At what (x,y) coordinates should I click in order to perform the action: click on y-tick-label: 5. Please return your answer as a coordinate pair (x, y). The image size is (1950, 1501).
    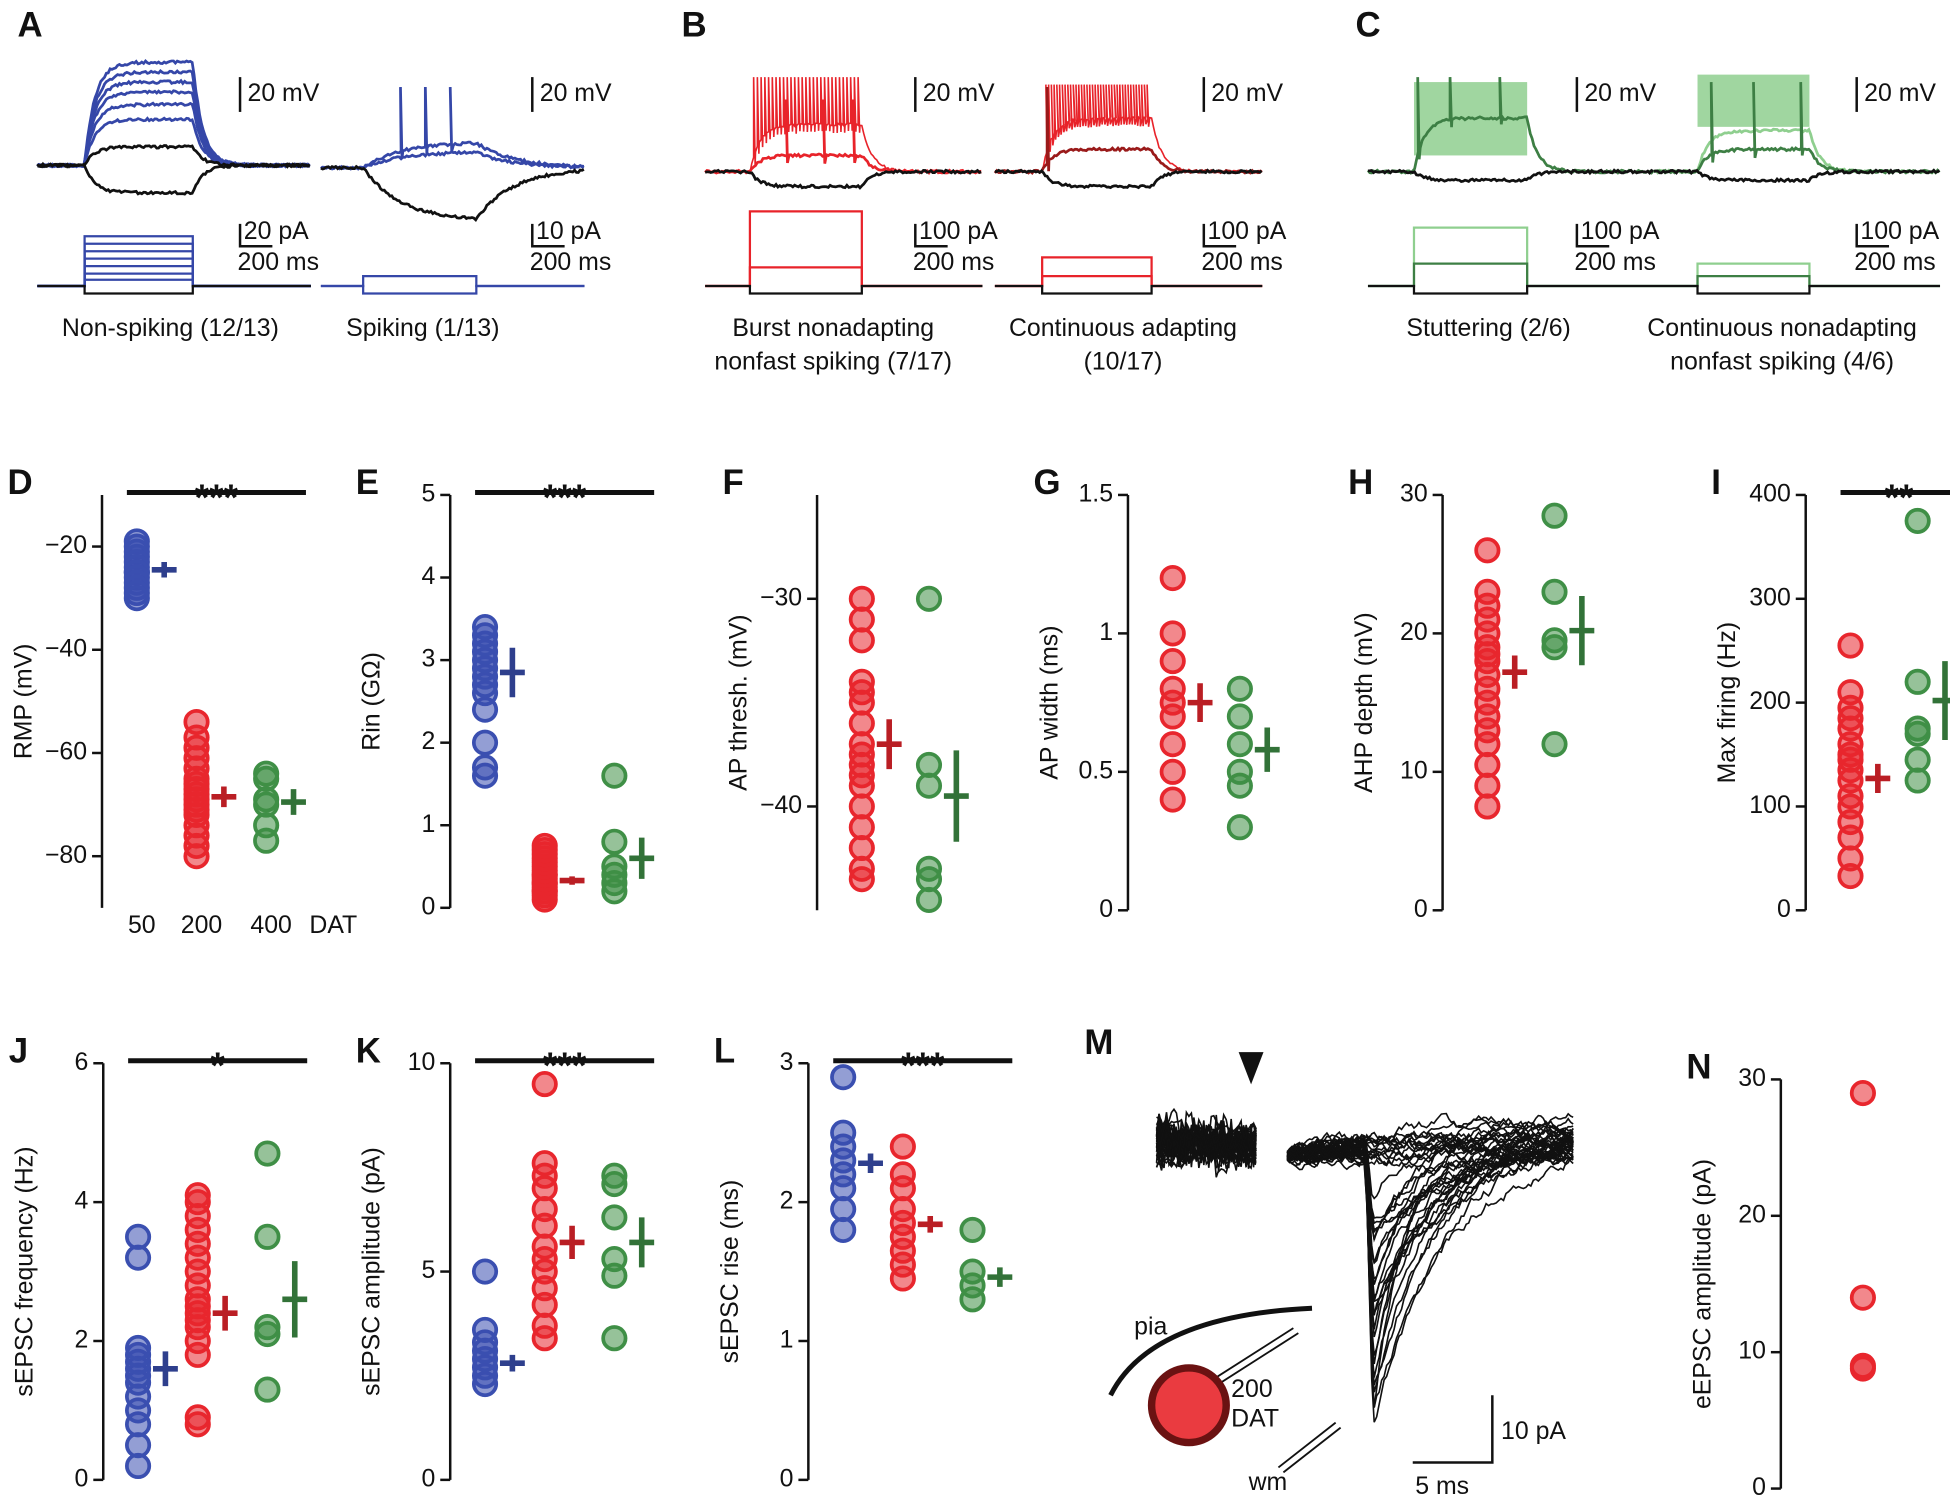
    Looking at the image, I should click on (428, 494).